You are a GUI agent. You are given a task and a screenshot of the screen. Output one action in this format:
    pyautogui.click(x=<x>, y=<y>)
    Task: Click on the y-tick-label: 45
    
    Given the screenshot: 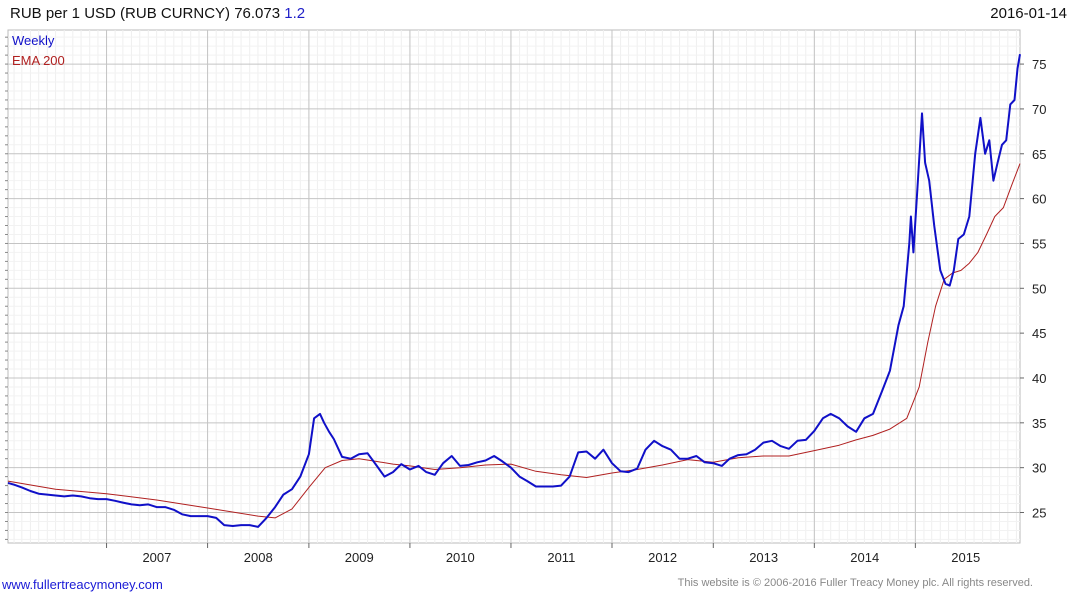 What is the action you would take?
    pyautogui.click(x=1039, y=333)
    